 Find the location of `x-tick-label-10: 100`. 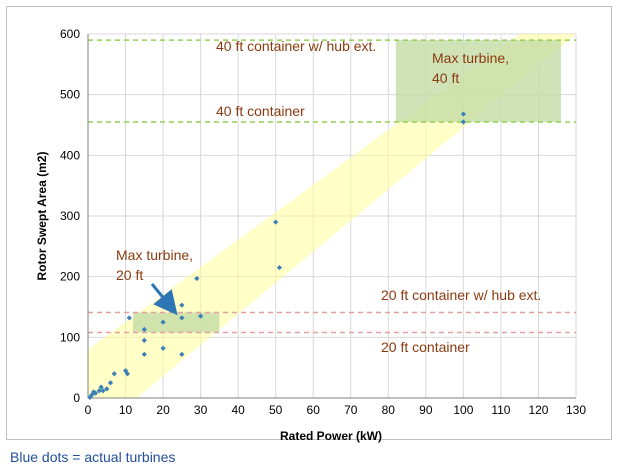

x-tick-label-10: 100 is located at coordinates (463, 410).